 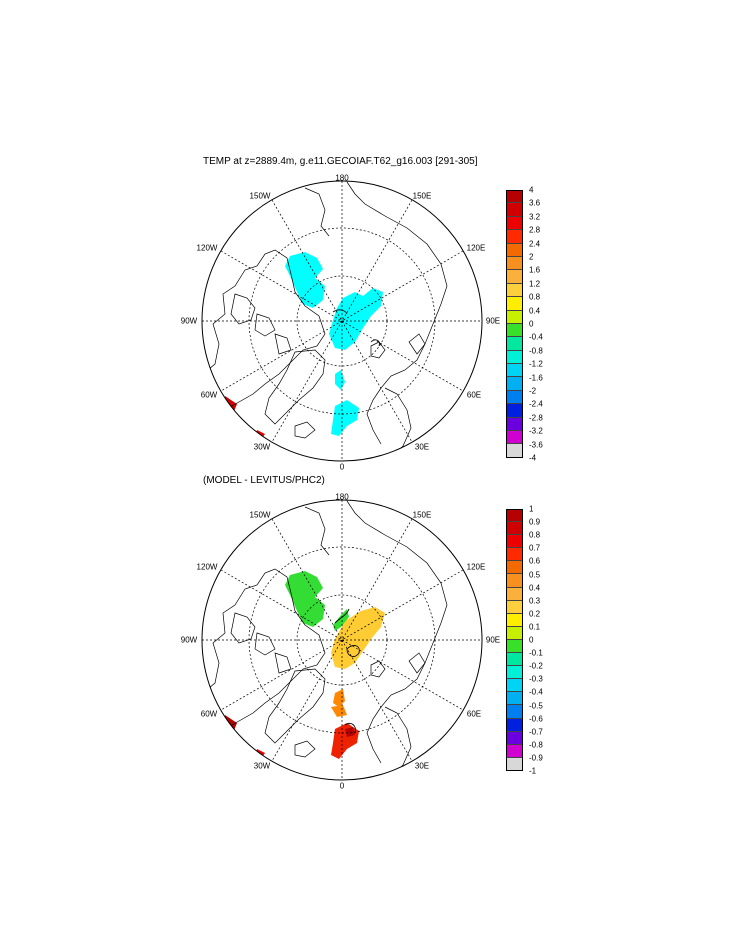 I want to click on meridian-120e-60w, so click(x=342, y=321).